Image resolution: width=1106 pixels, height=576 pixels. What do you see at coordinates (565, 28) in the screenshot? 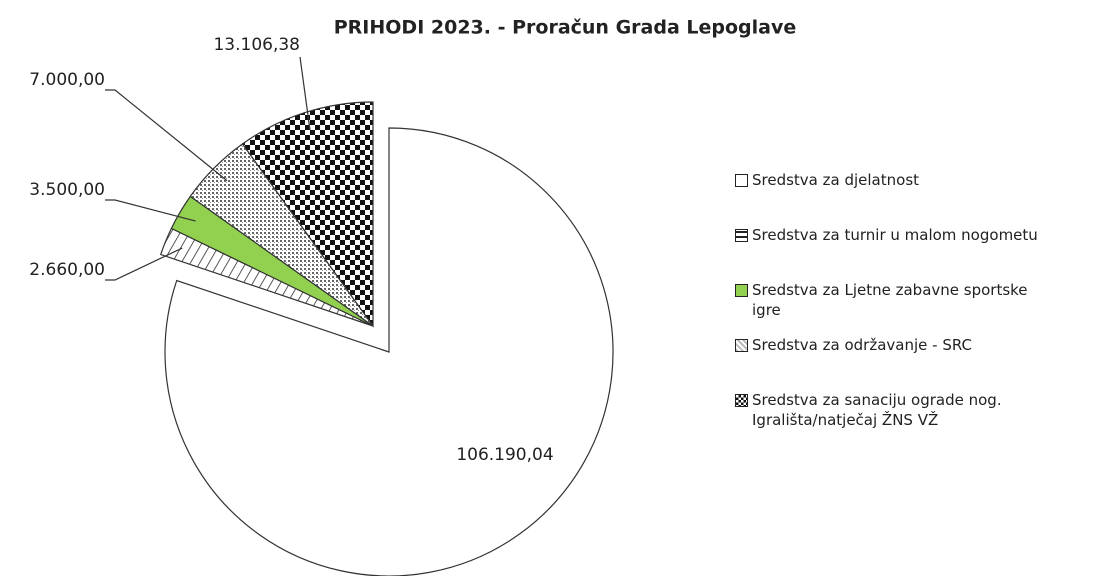
I see `chart-title: PRIHODI 2023. - Proračun Grada Lepoglave` at bounding box center [565, 28].